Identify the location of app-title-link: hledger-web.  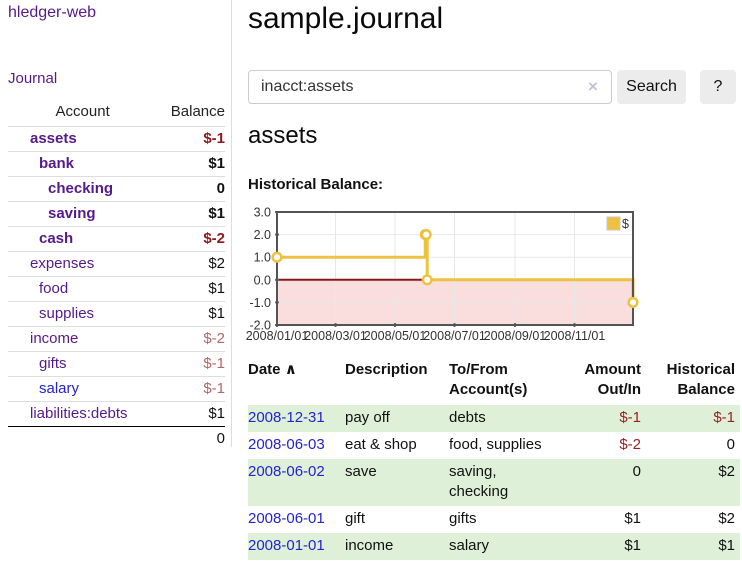
(52, 12).